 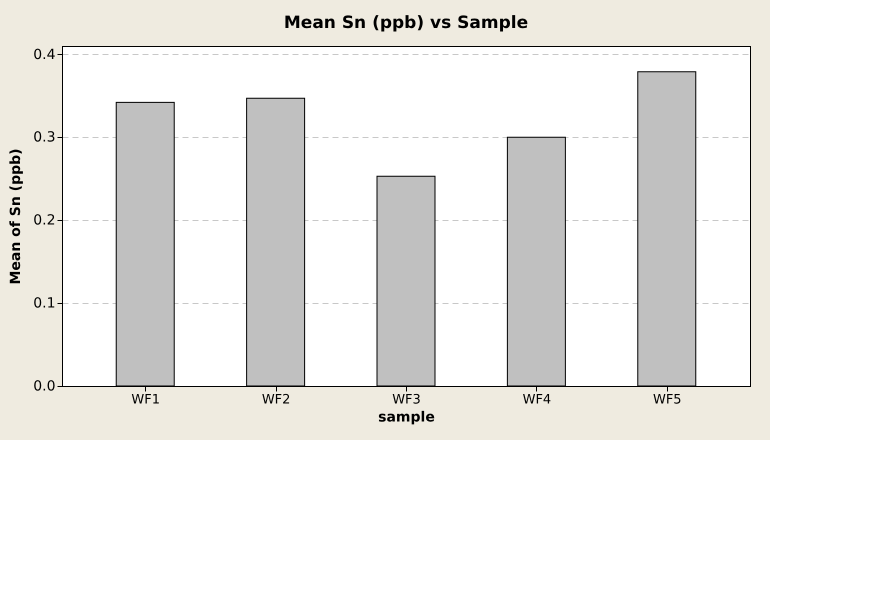 What do you see at coordinates (145, 400) in the screenshot?
I see `x-tick-label: WF1` at bounding box center [145, 400].